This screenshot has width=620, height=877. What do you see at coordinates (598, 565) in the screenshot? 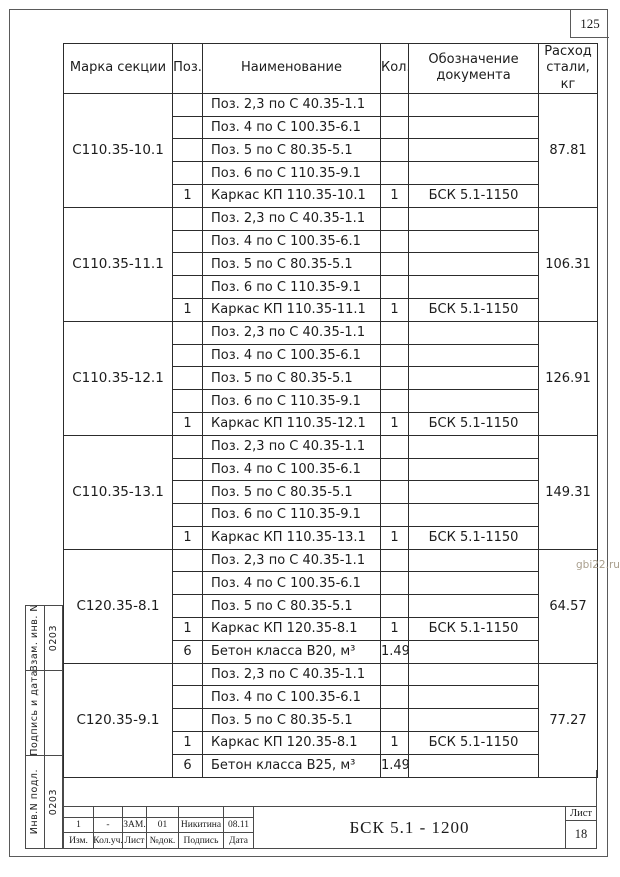
I see `watermark-text: gbi22.ru` at bounding box center [598, 565].